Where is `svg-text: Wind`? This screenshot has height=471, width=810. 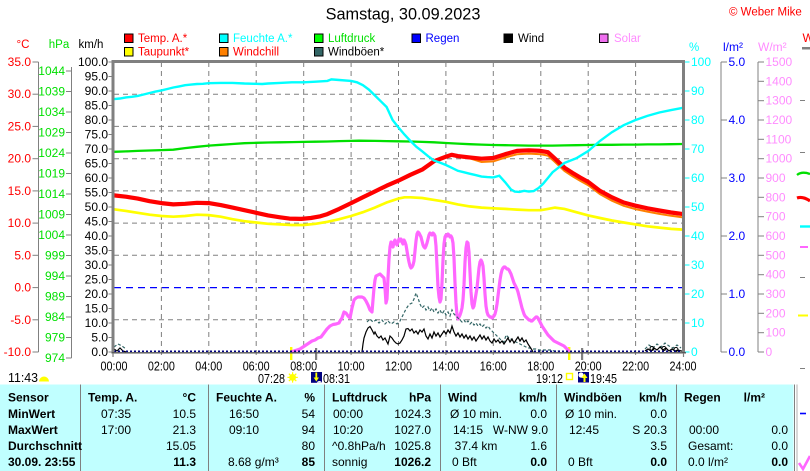
svg-text: Wind is located at coordinates (531, 39).